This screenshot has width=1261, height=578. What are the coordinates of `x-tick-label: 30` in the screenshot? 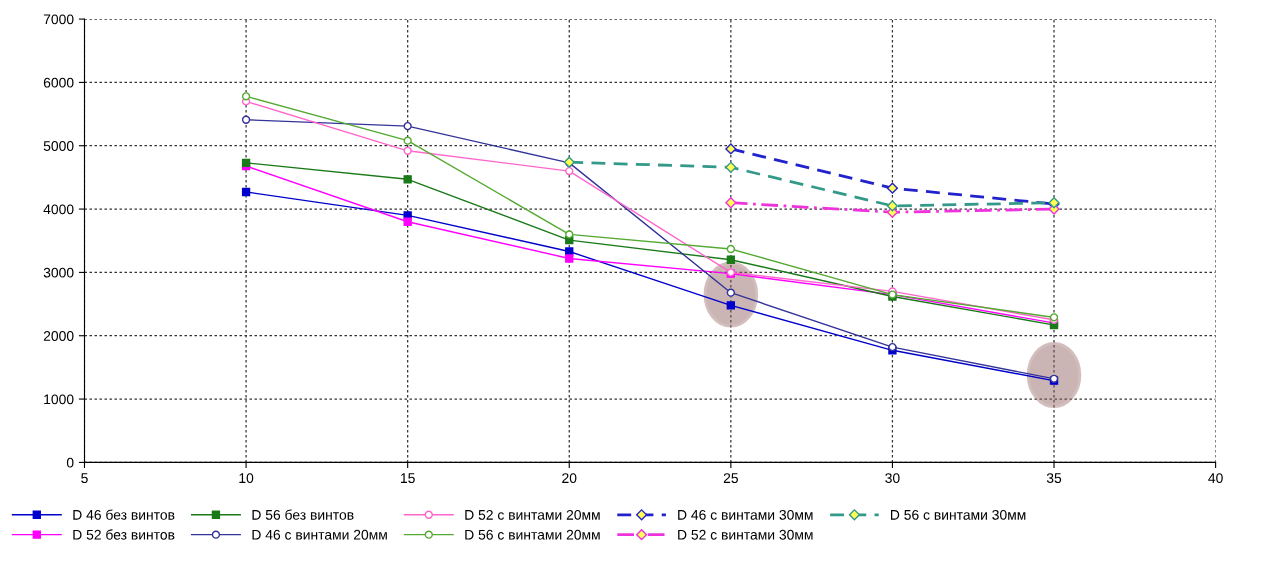 It's located at (892, 478).